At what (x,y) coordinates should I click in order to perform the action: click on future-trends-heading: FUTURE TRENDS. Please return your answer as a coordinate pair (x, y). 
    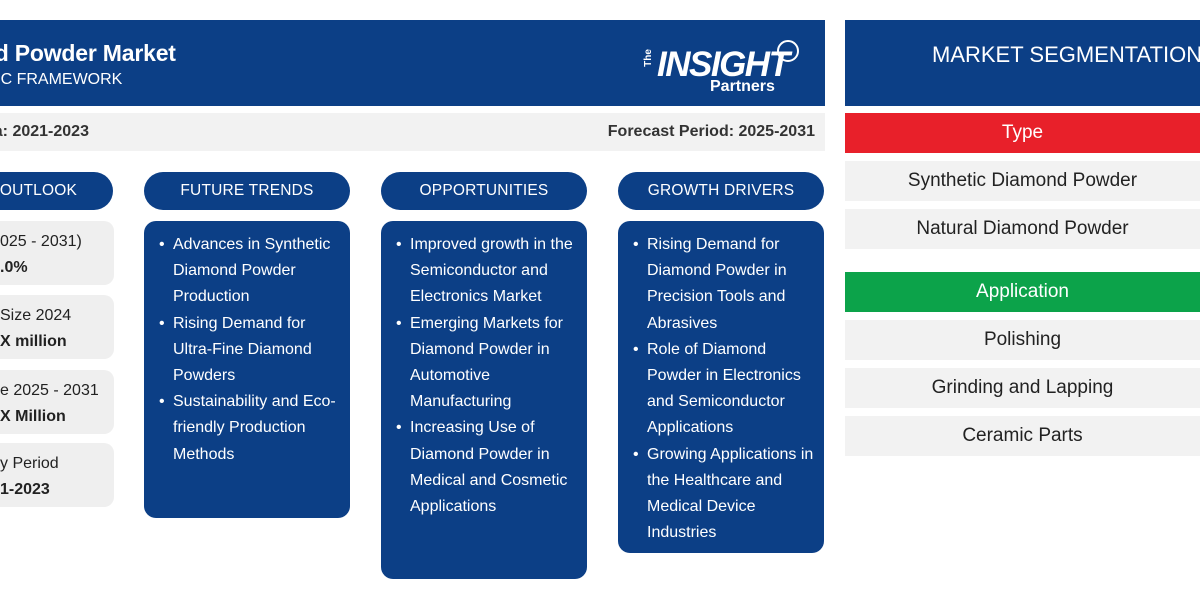
    Looking at the image, I should click on (247, 191).